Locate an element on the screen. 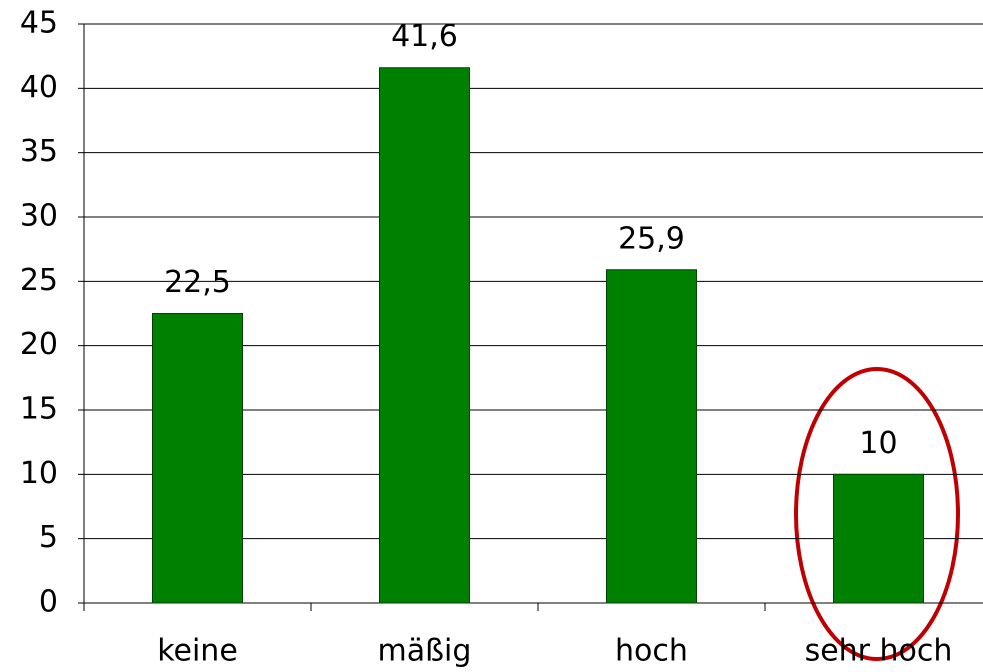 The image size is (983, 672). y-tick-label: 35 is located at coordinates (39, 151).